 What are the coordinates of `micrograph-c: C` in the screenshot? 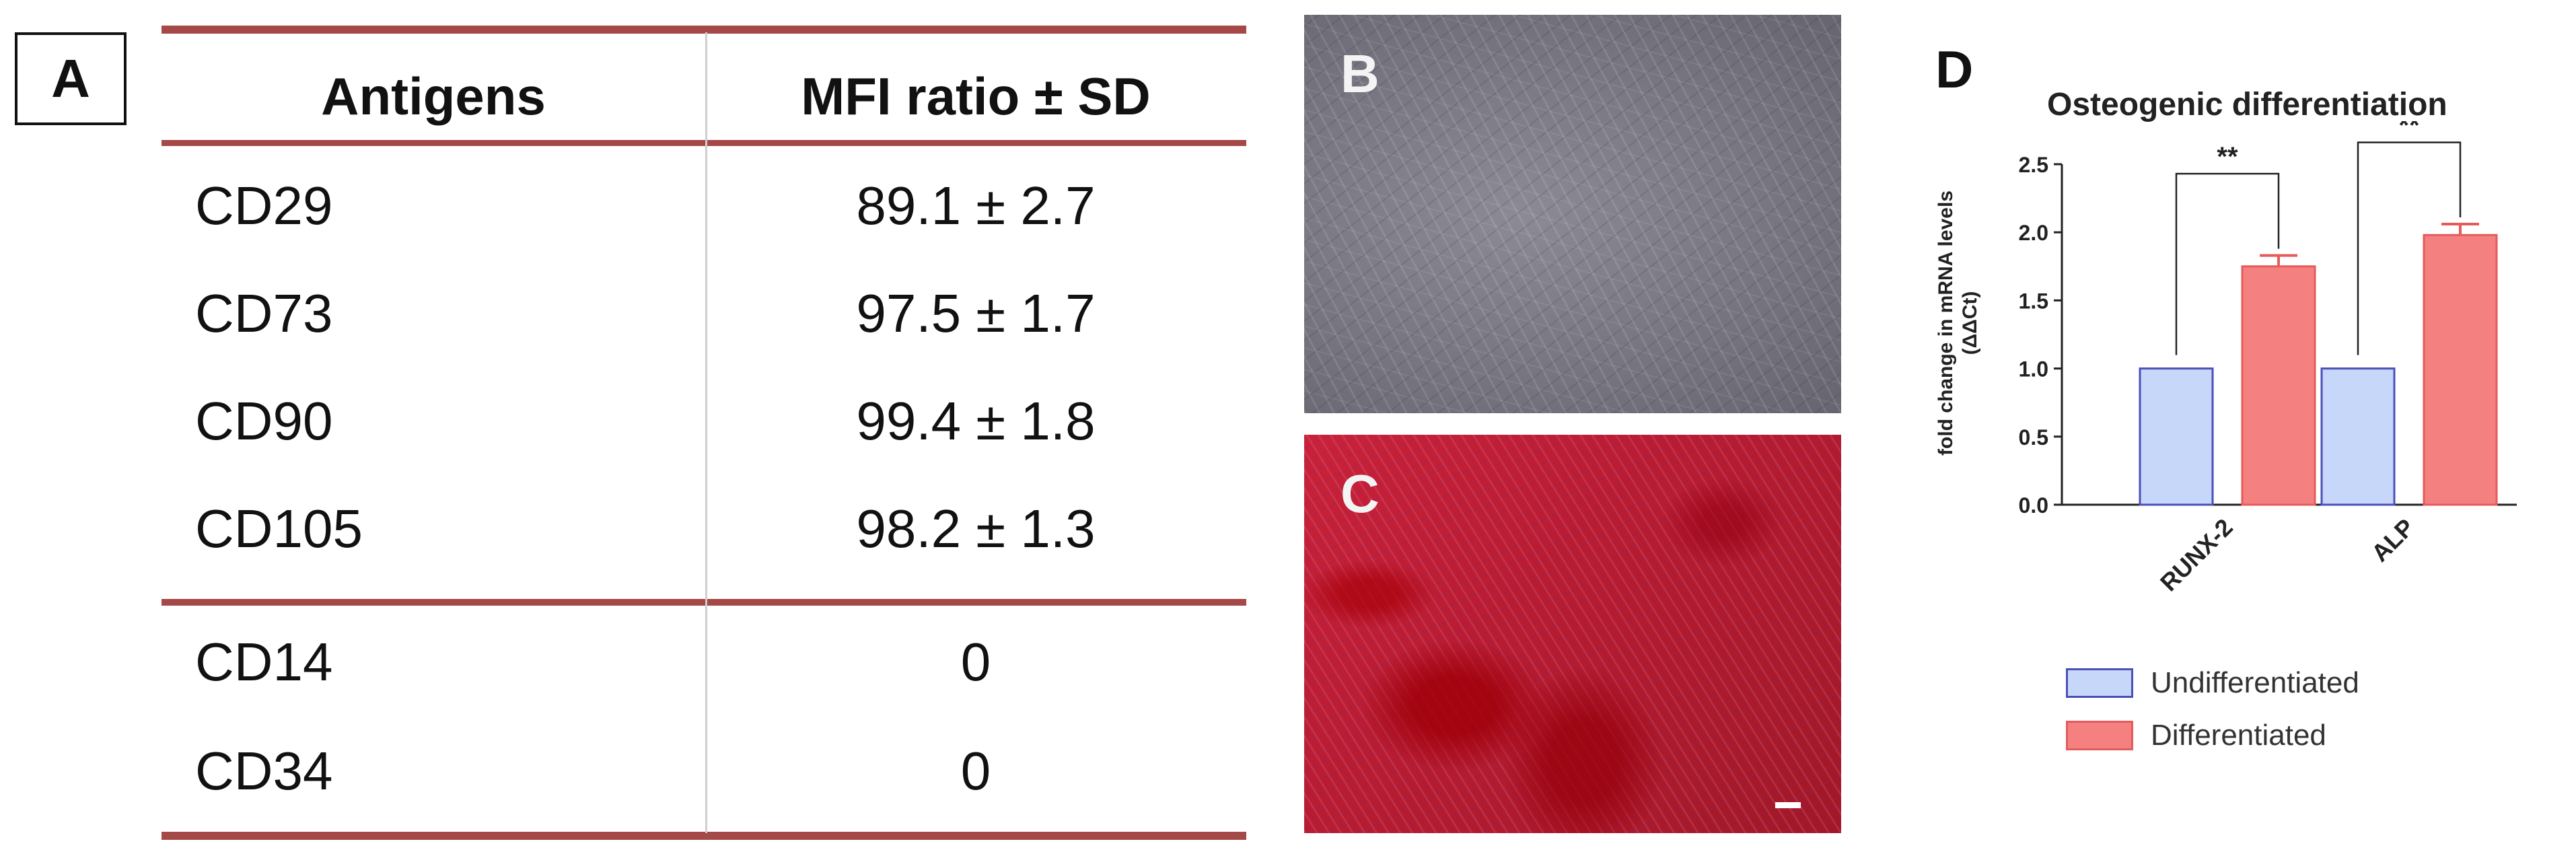 It's located at (1572, 634).